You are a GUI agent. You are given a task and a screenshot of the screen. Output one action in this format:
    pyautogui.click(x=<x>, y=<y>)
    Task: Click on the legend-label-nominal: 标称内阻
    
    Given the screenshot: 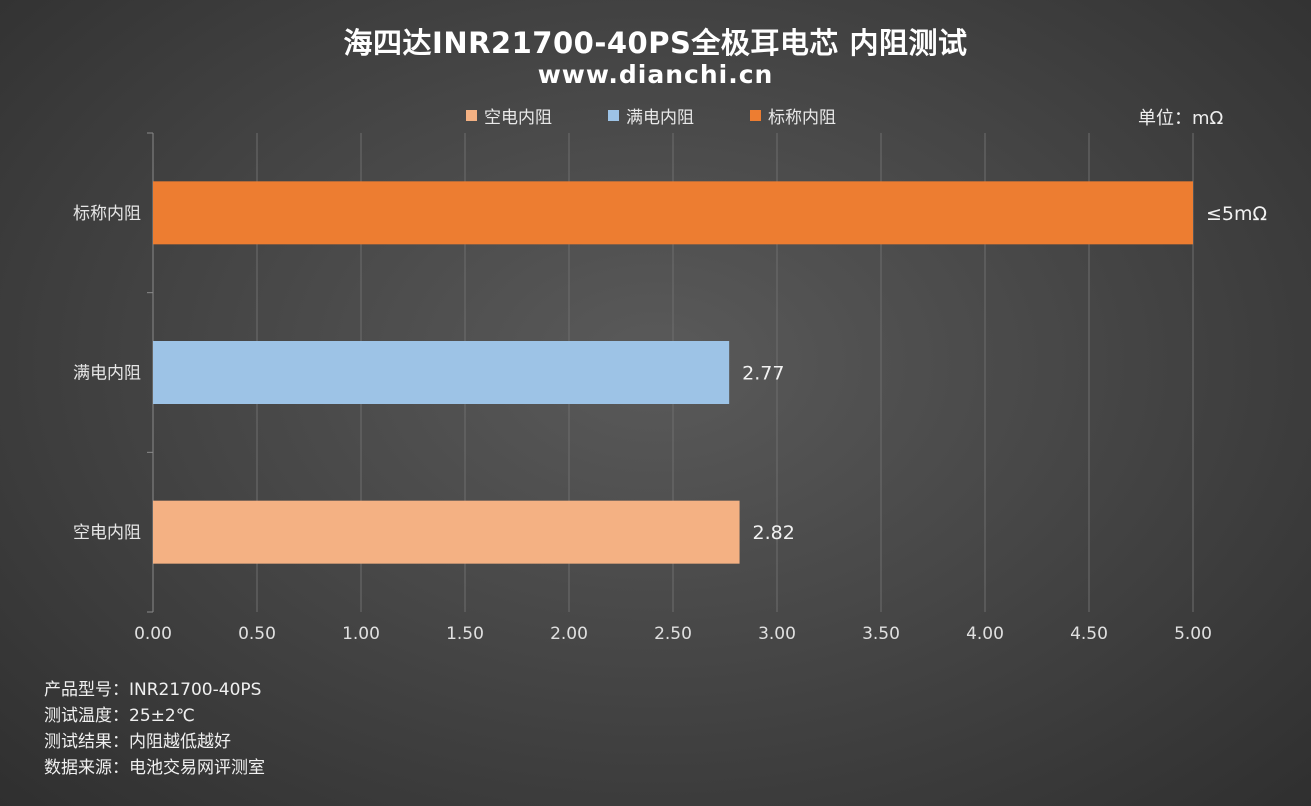 What is the action you would take?
    pyautogui.click(x=802, y=117)
    